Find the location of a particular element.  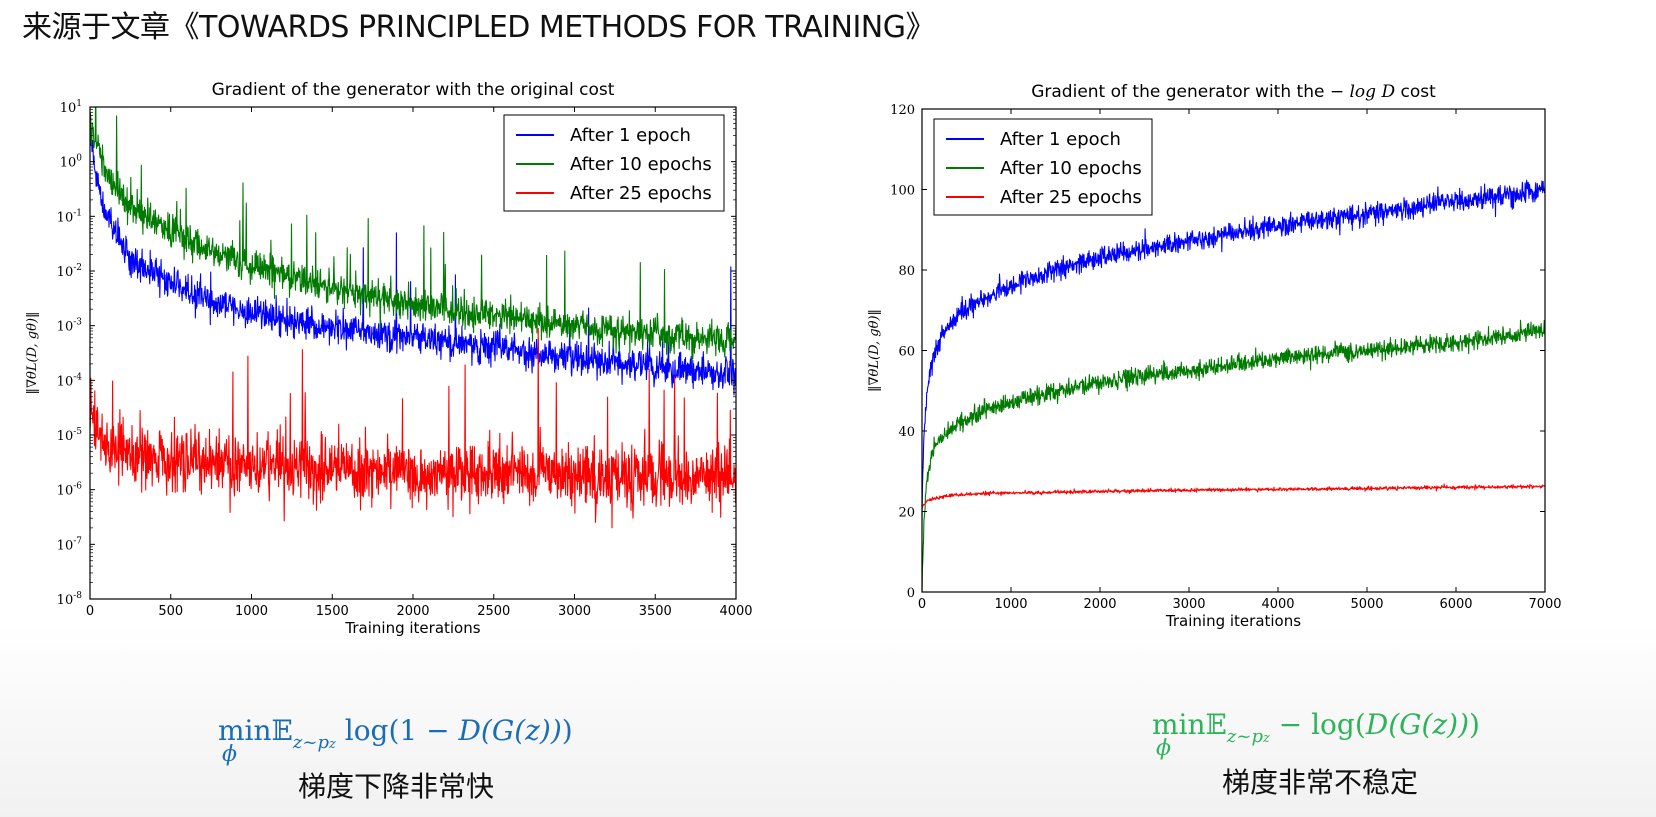

x-tick-label: 7000 is located at coordinates (1544, 604).